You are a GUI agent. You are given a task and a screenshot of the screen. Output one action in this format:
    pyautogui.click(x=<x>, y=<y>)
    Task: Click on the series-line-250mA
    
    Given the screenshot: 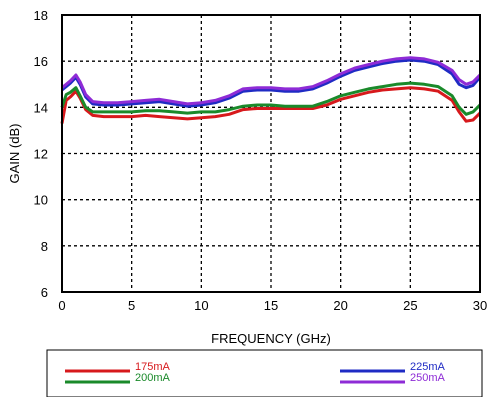 What is the action you would take?
    pyautogui.click(x=271, y=81)
    